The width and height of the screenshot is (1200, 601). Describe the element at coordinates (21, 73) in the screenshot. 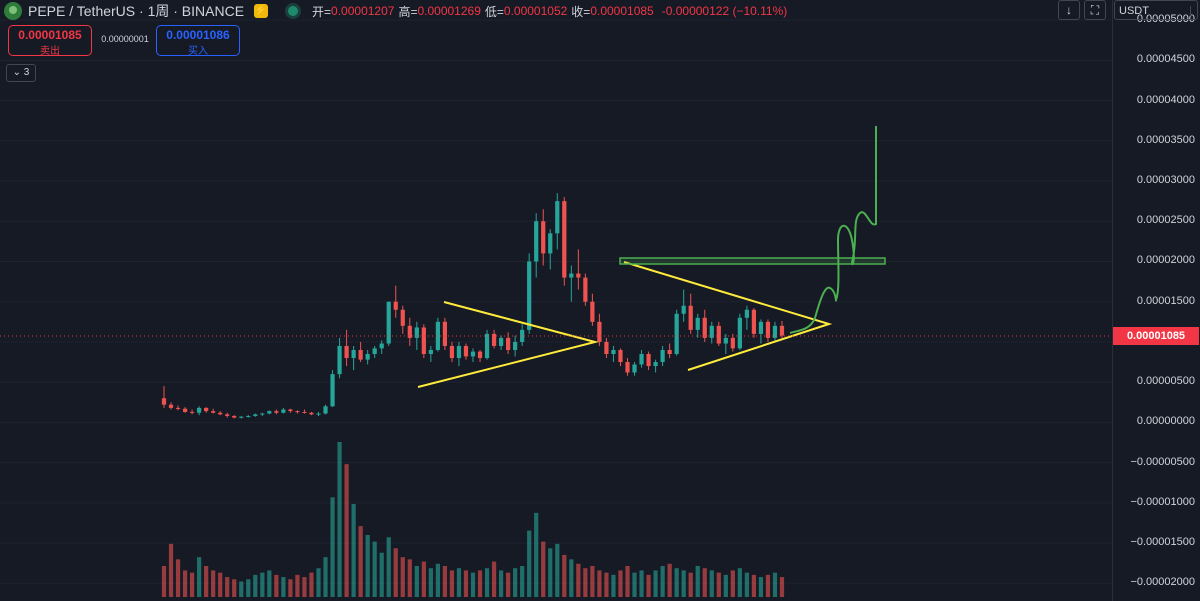

I see `collapse-indicators-button: ⌄ 3` at that location.